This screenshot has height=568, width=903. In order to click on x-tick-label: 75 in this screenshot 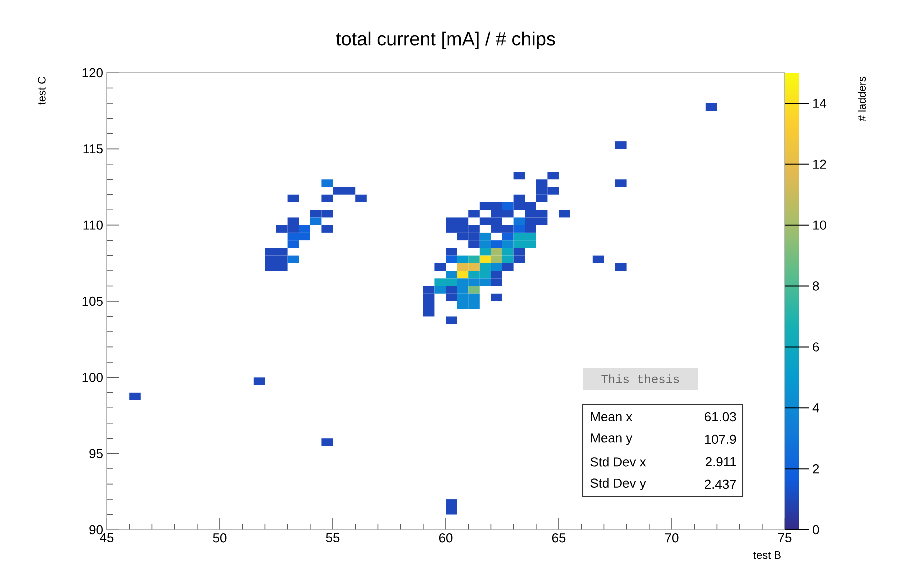, I will do `click(785, 538)`.